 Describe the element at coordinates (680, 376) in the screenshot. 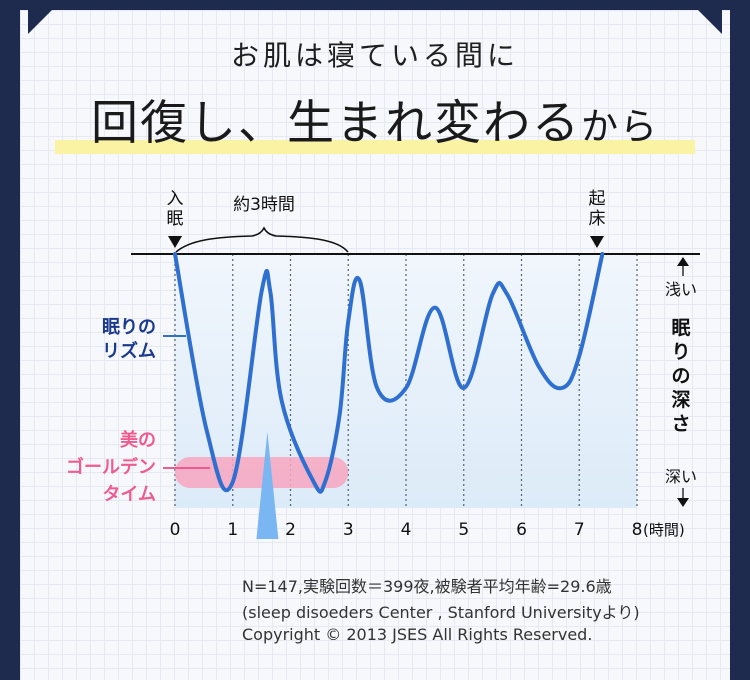

I see `depth-label-char: の` at that location.